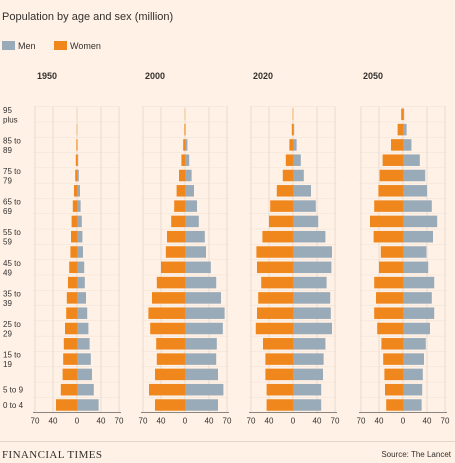  Describe the element at coordinates (7, 364) in the screenshot. I see `age-tick-label-line: 19` at that location.